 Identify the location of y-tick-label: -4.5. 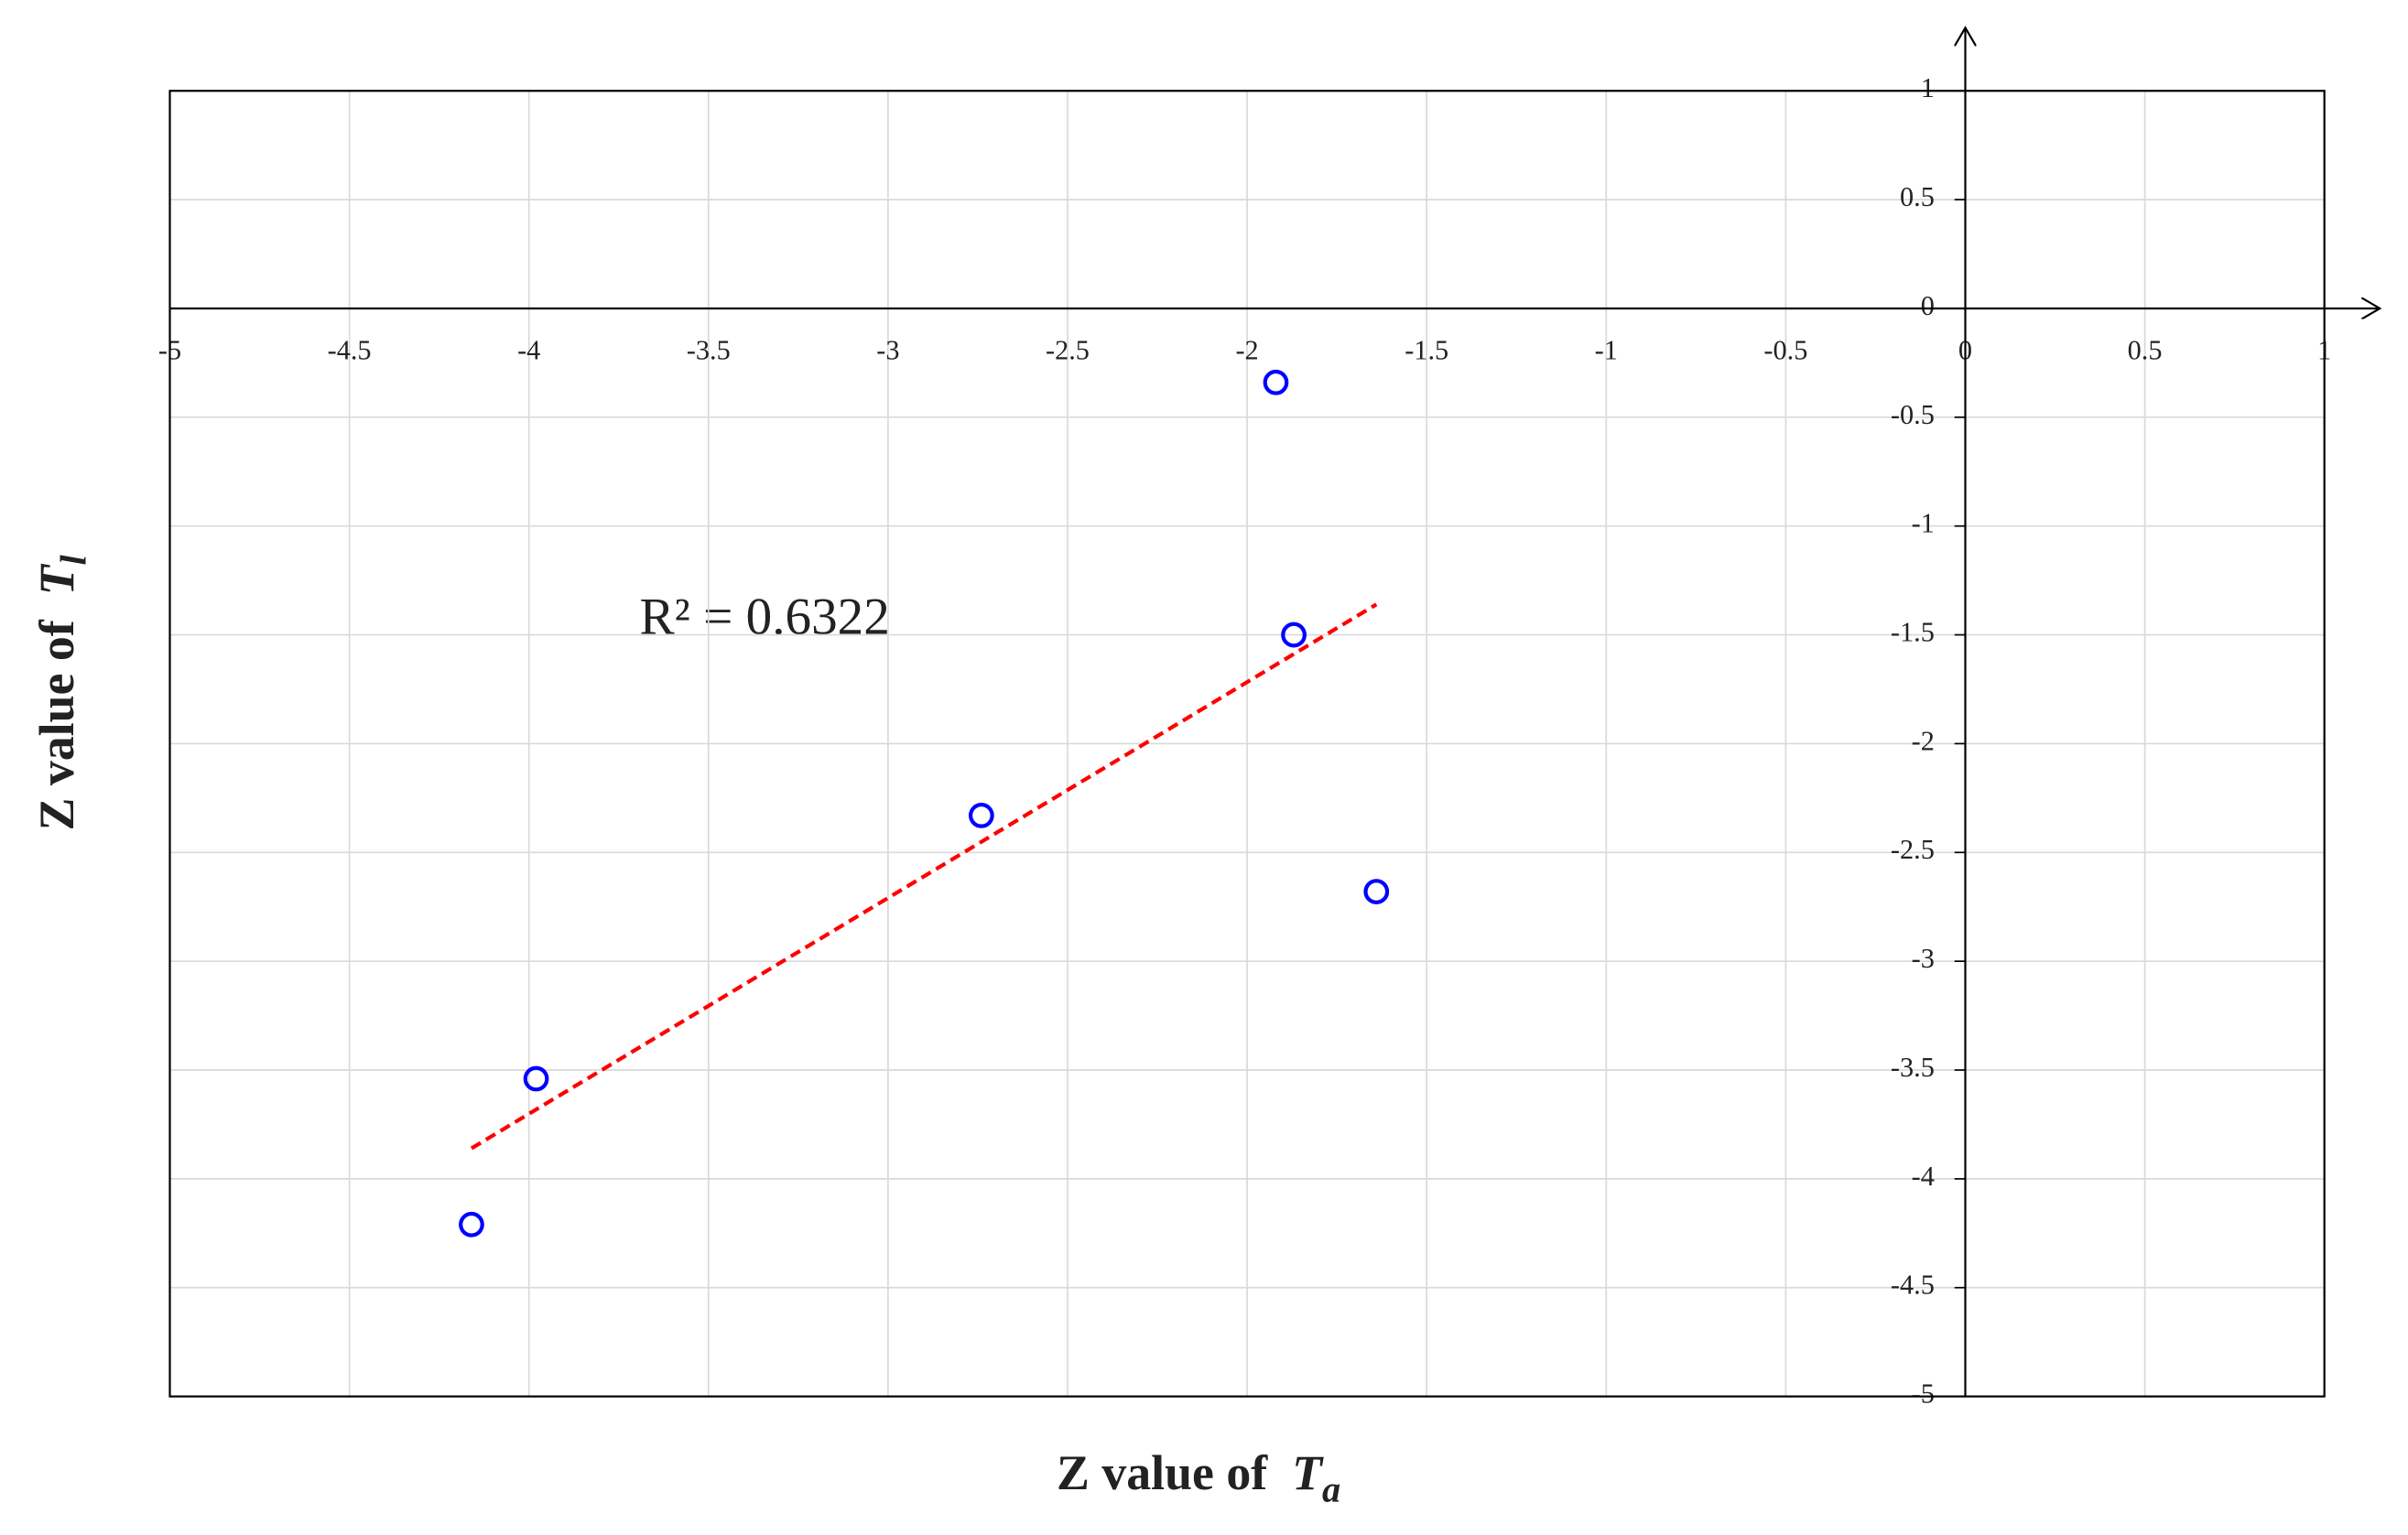
(1913, 1285).